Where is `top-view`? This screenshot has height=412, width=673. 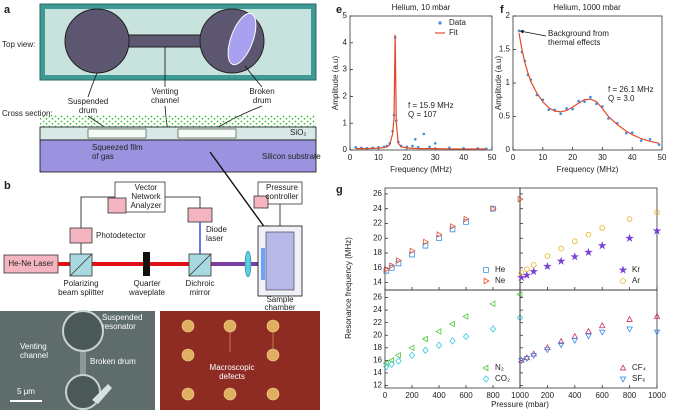 top-view is located at coordinates (178, 42).